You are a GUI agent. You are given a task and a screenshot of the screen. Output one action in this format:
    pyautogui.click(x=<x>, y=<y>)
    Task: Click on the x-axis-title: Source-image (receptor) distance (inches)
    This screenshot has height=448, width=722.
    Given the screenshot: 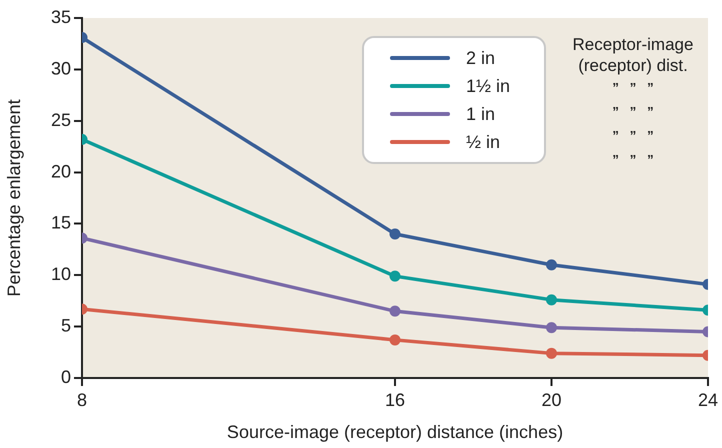 What is the action you would take?
    pyautogui.click(x=395, y=432)
    